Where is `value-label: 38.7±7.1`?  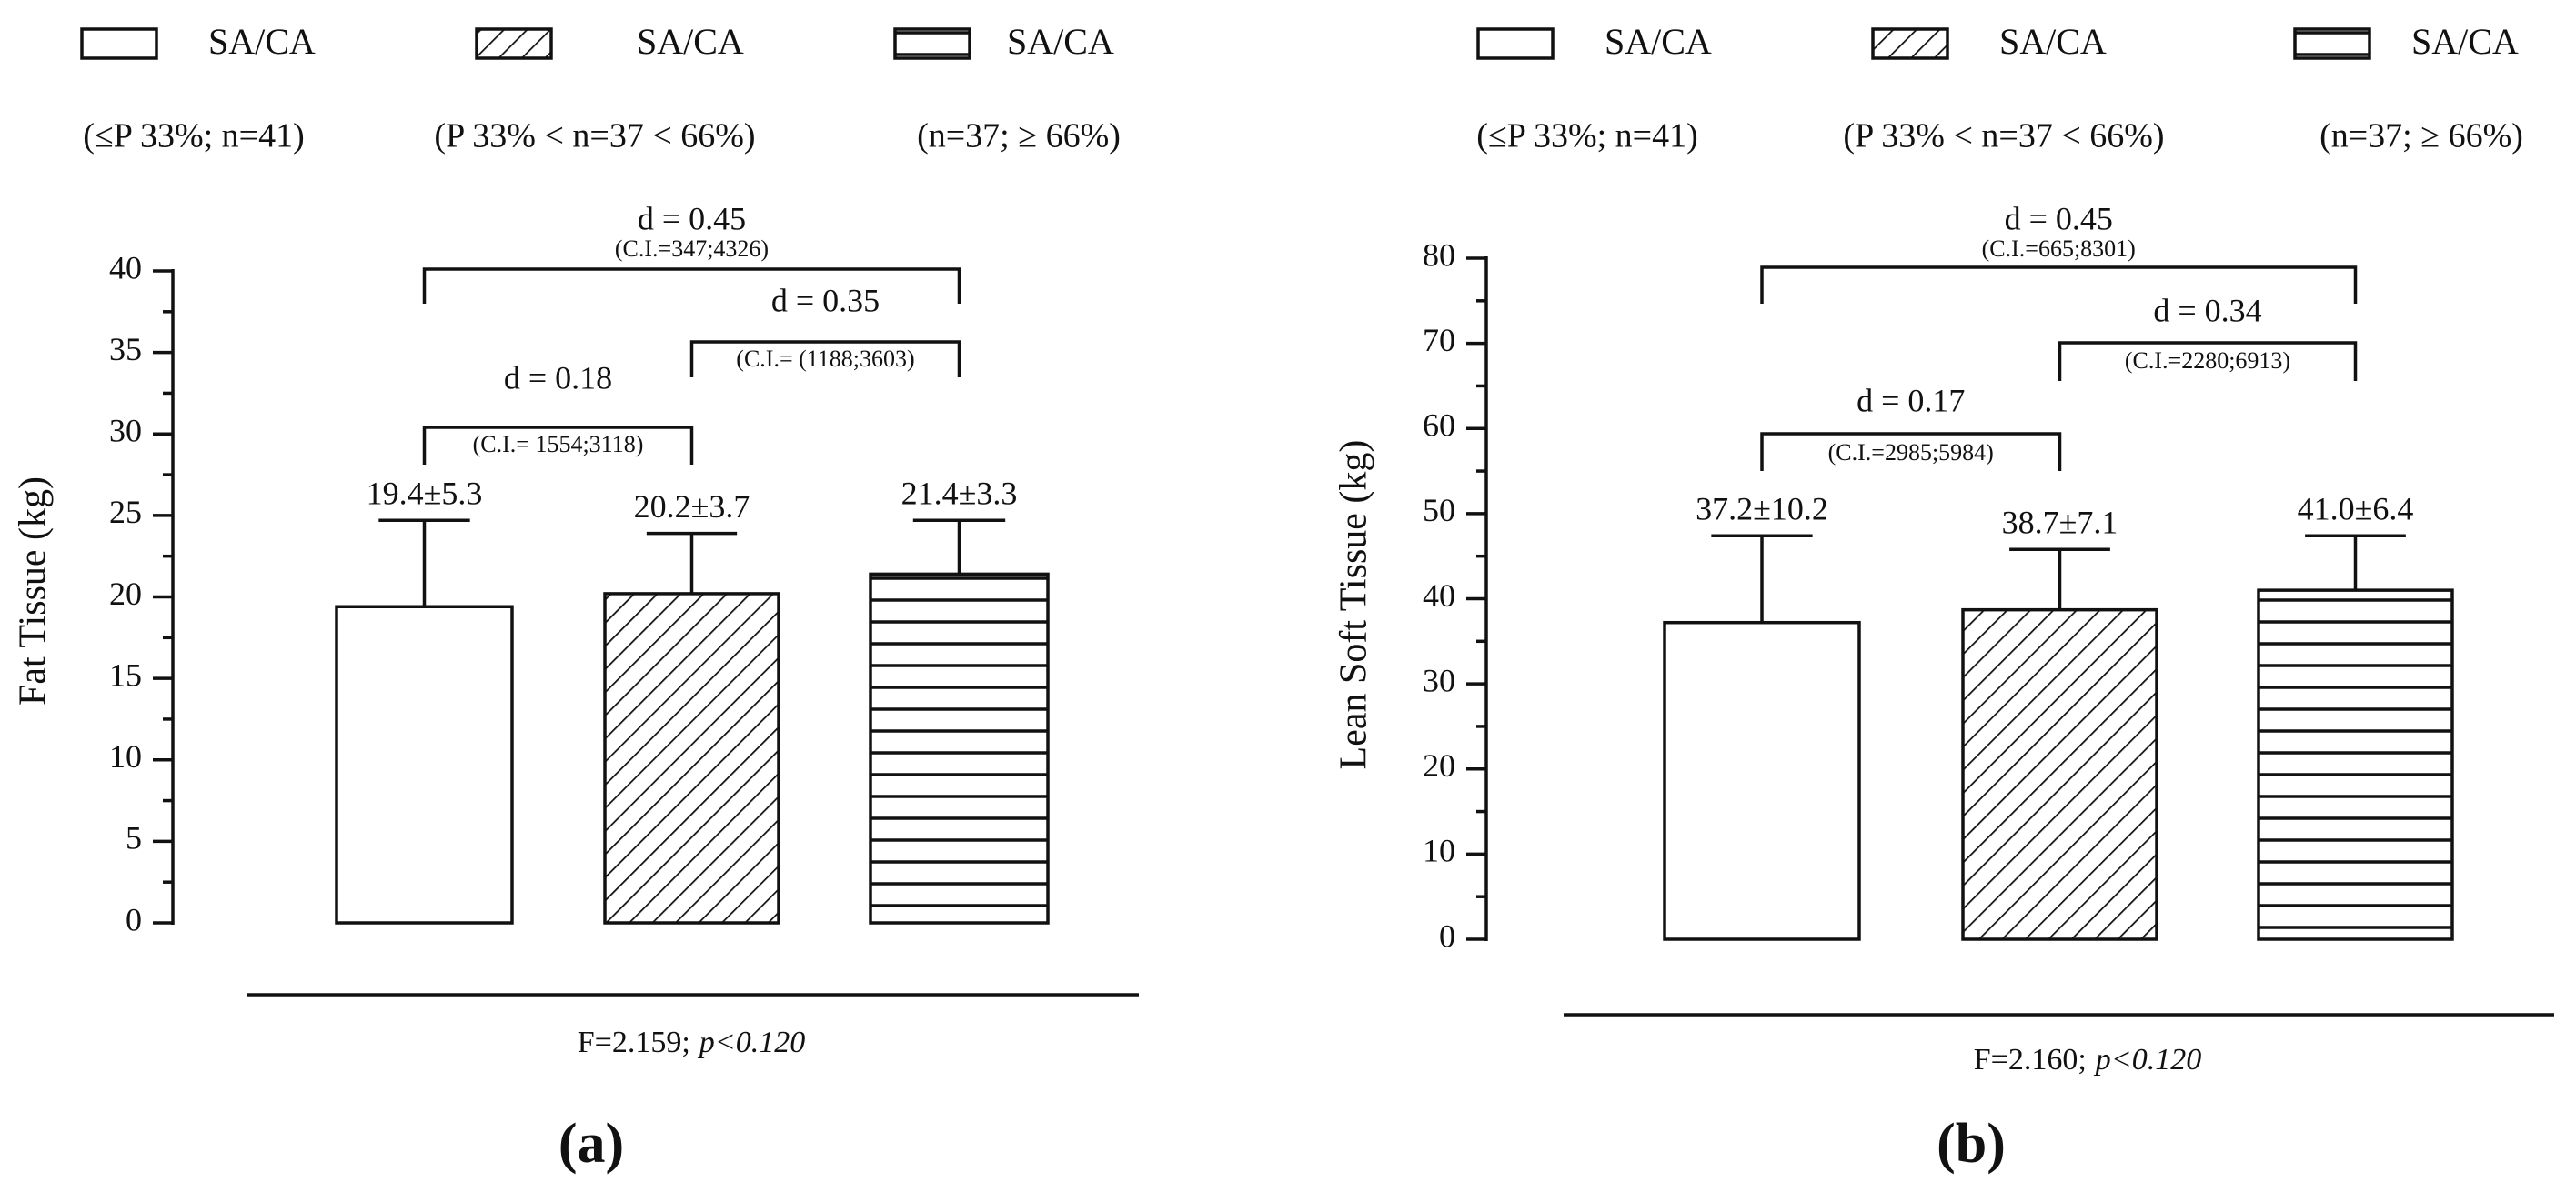 value-label: 38.7±7.1 is located at coordinates (2060, 522).